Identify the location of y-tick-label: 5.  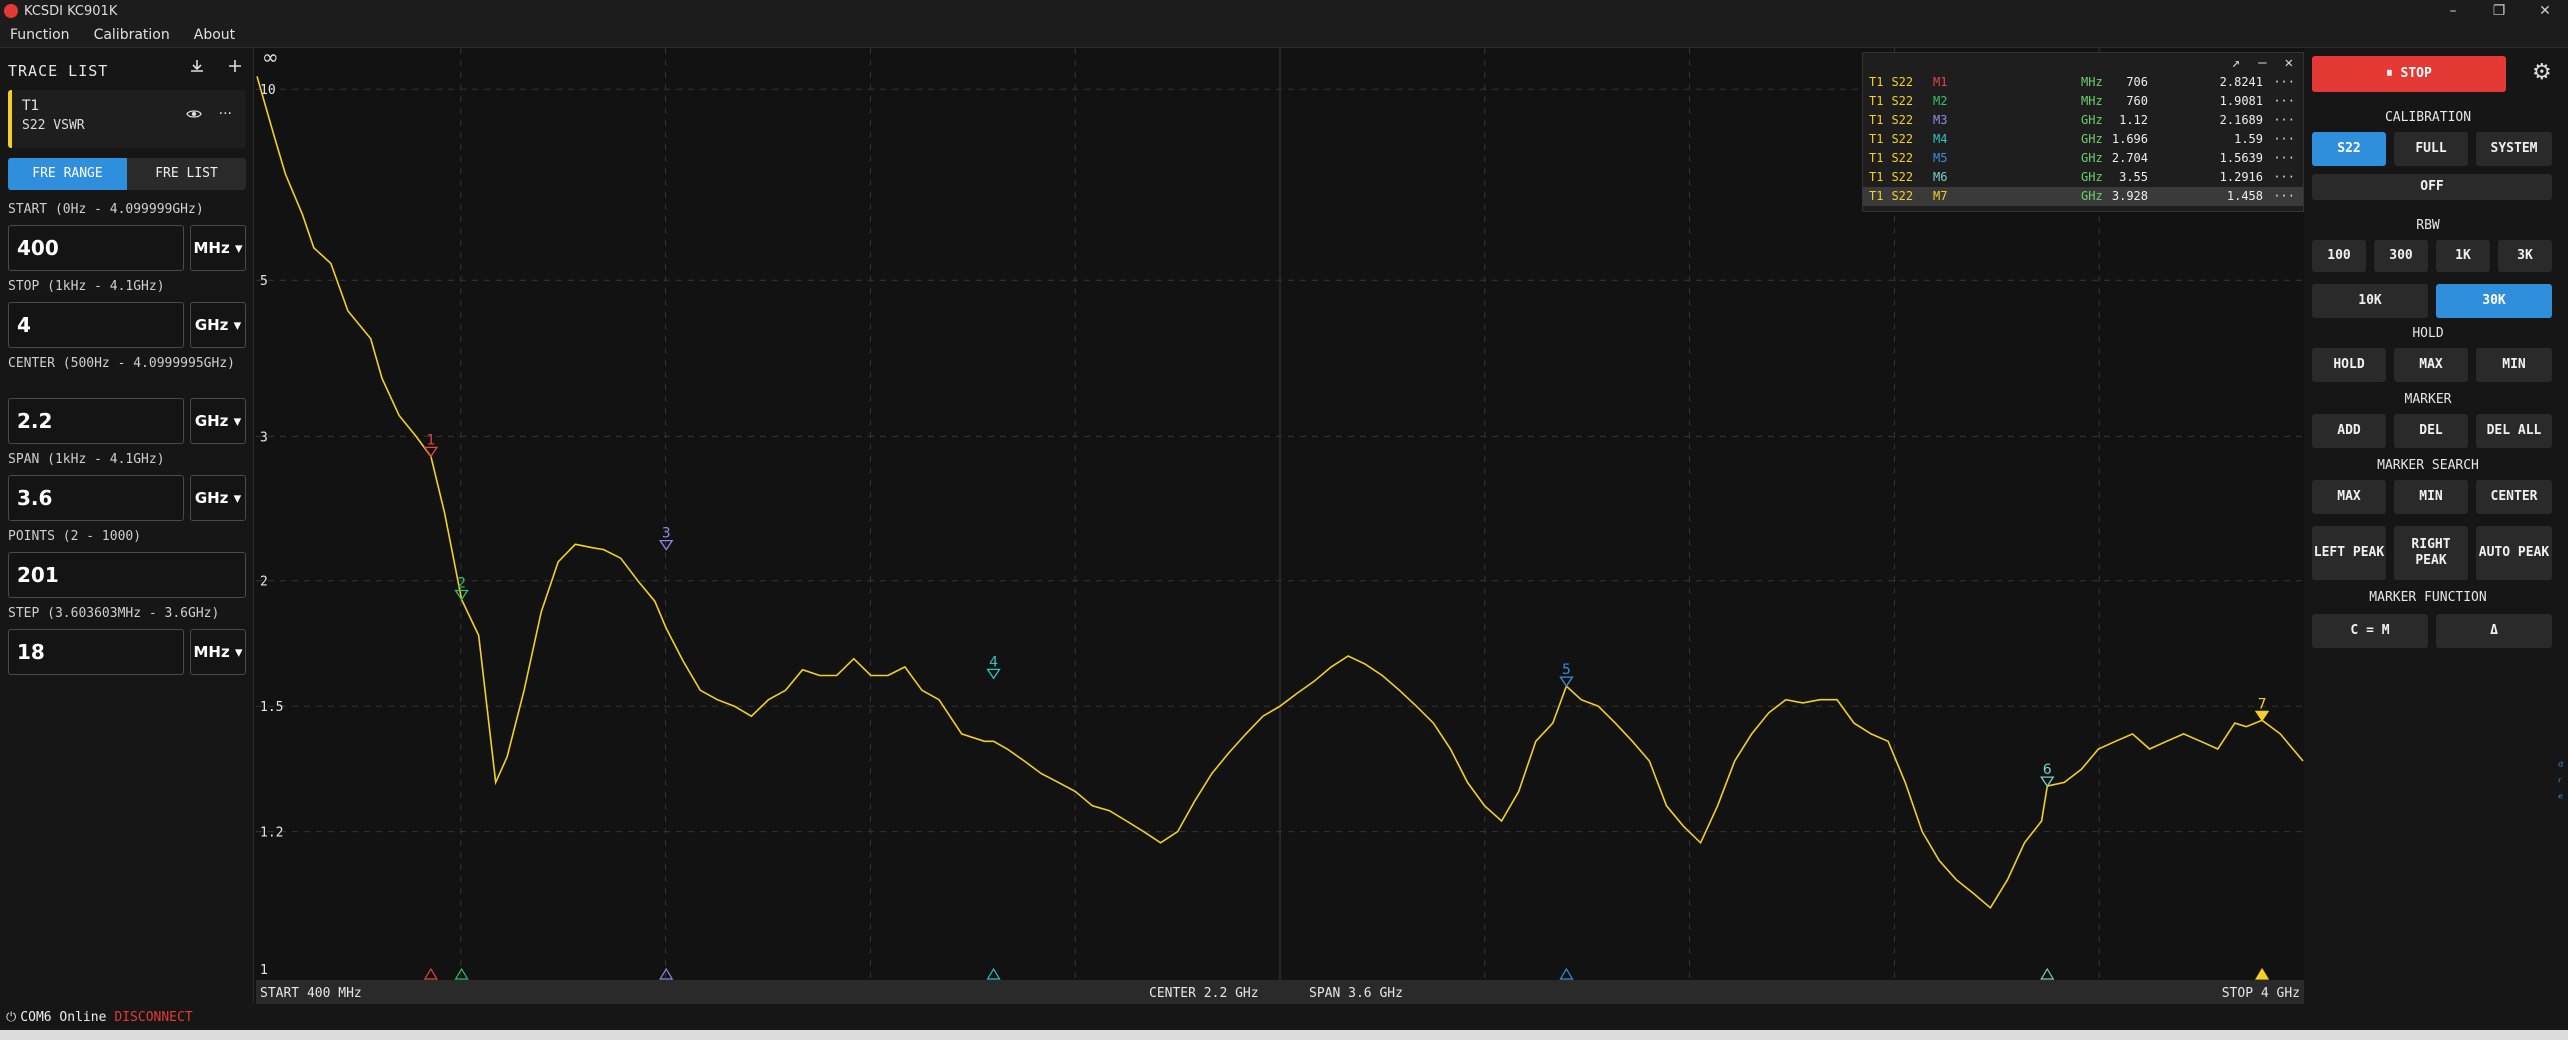
(264, 281).